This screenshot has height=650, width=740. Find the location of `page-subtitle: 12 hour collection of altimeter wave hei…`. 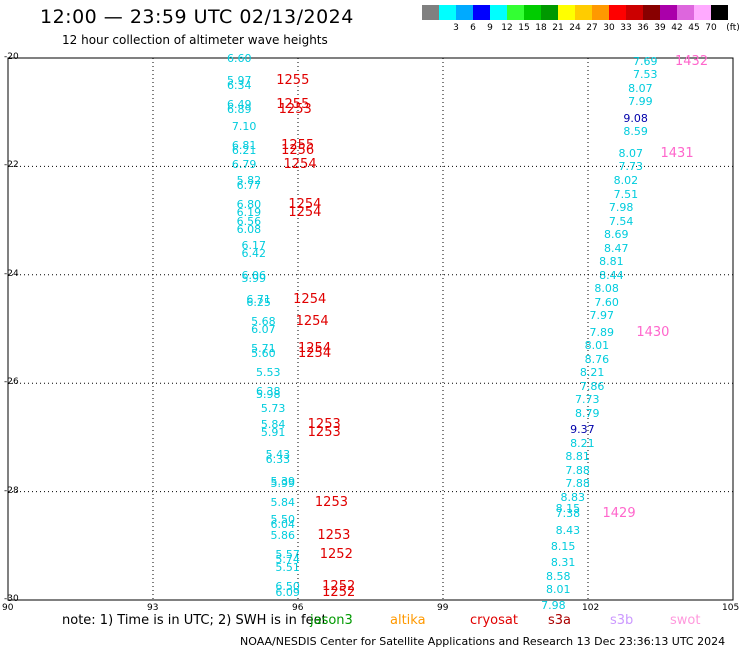

page-subtitle: 12 hour collection of altimeter wave hei… is located at coordinates (195, 40).